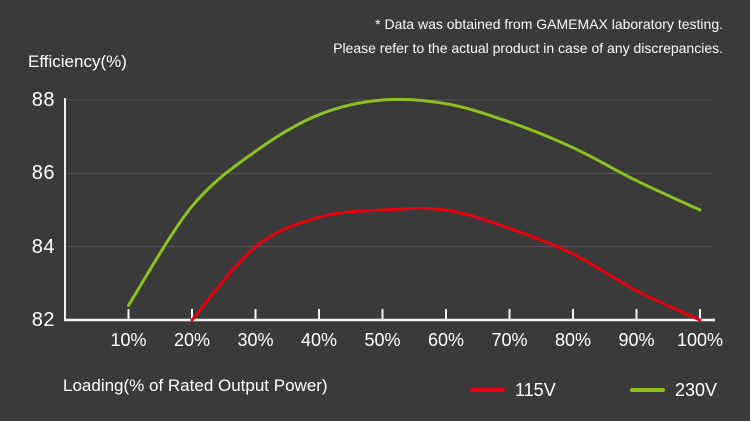 The image size is (750, 421). What do you see at coordinates (414, 314) in the screenshot?
I see `x-axis-ticks` at bounding box center [414, 314].